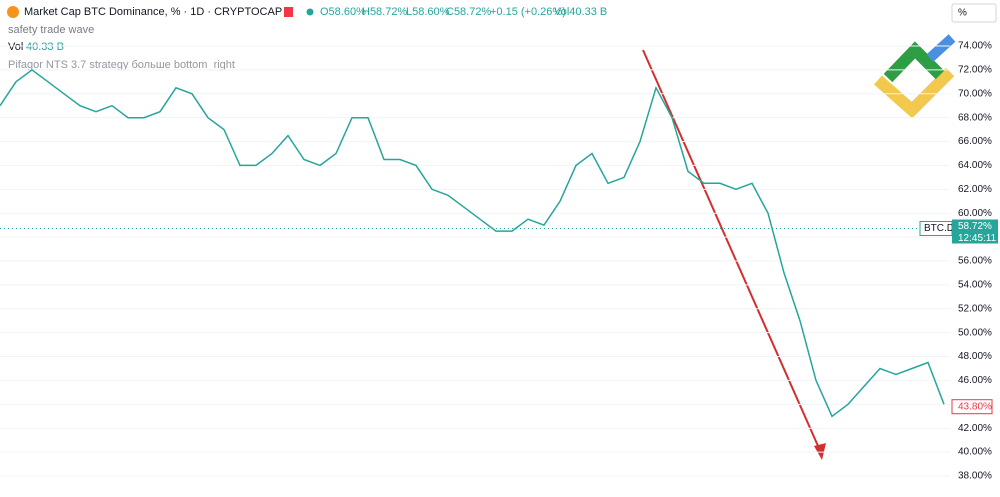 This screenshot has height=497, width=1000. I want to click on y-tick-label: 48.00%, so click(975, 356).